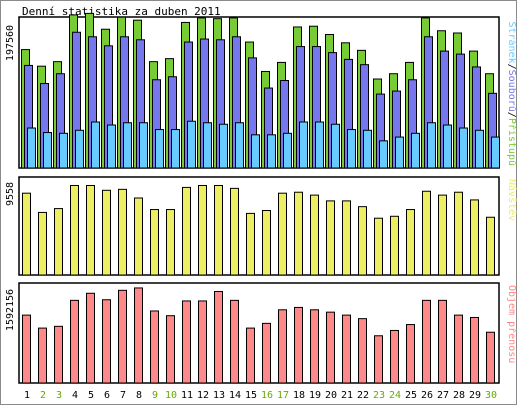 This screenshot has width=517, height=405. Describe the element at coordinates (75, 395) in the screenshot. I see `x-tick-label: 4` at that location.